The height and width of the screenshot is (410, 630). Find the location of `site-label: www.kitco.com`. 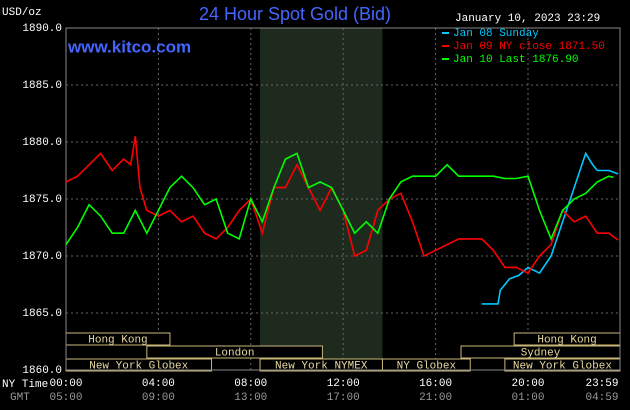

site-label: www.kitco.com is located at coordinates (129, 46).